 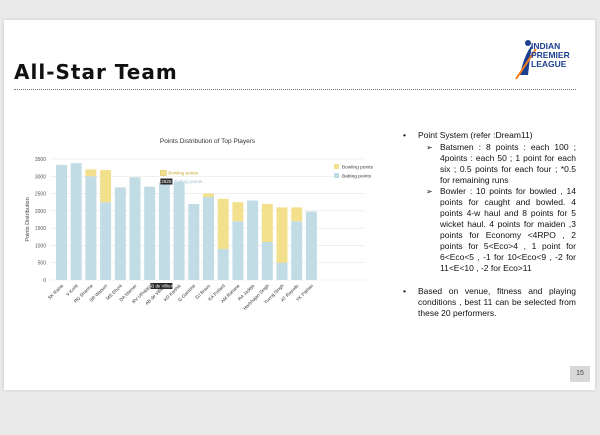 I want to click on x-tick-label: V Kohli, so click(x=72, y=290).